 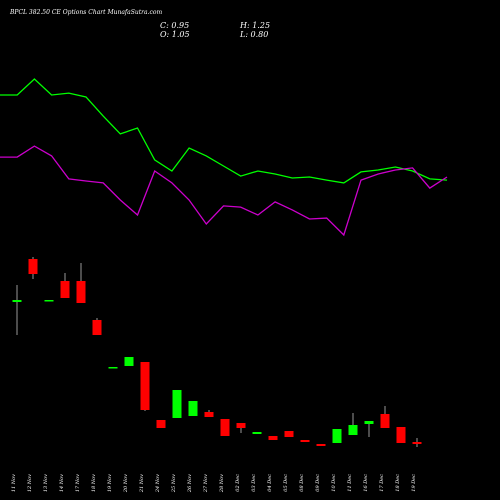 I want to click on x-tick-label: 20 Nov, so click(x=126, y=483).